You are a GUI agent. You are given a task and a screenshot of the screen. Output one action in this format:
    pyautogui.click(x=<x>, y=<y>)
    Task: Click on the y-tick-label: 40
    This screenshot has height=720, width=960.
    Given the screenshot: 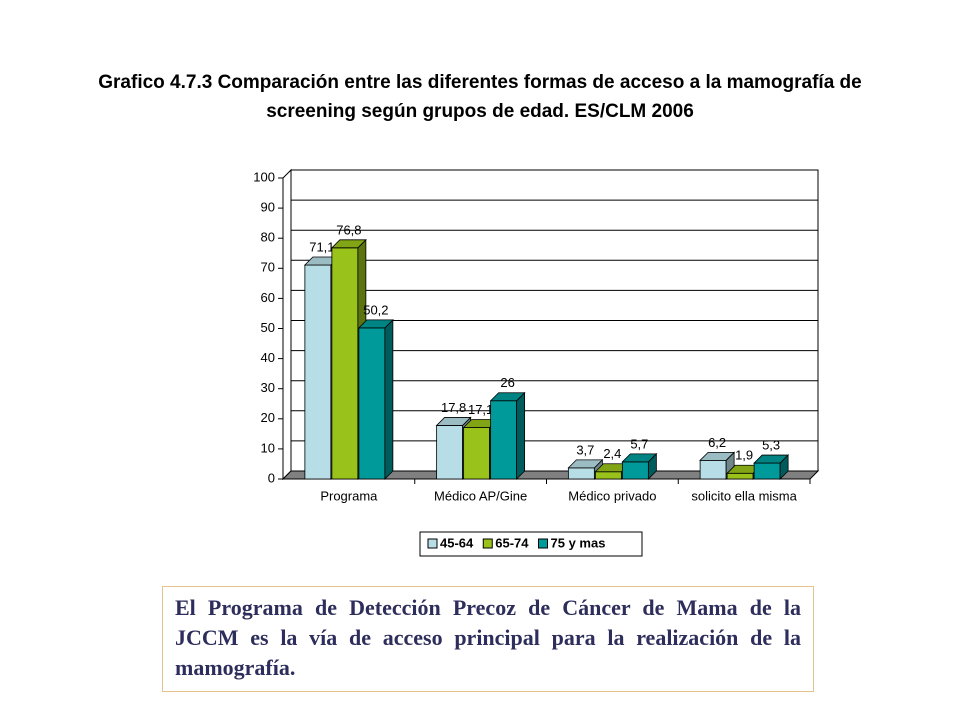 What is the action you would take?
    pyautogui.click(x=268, y=357)
    